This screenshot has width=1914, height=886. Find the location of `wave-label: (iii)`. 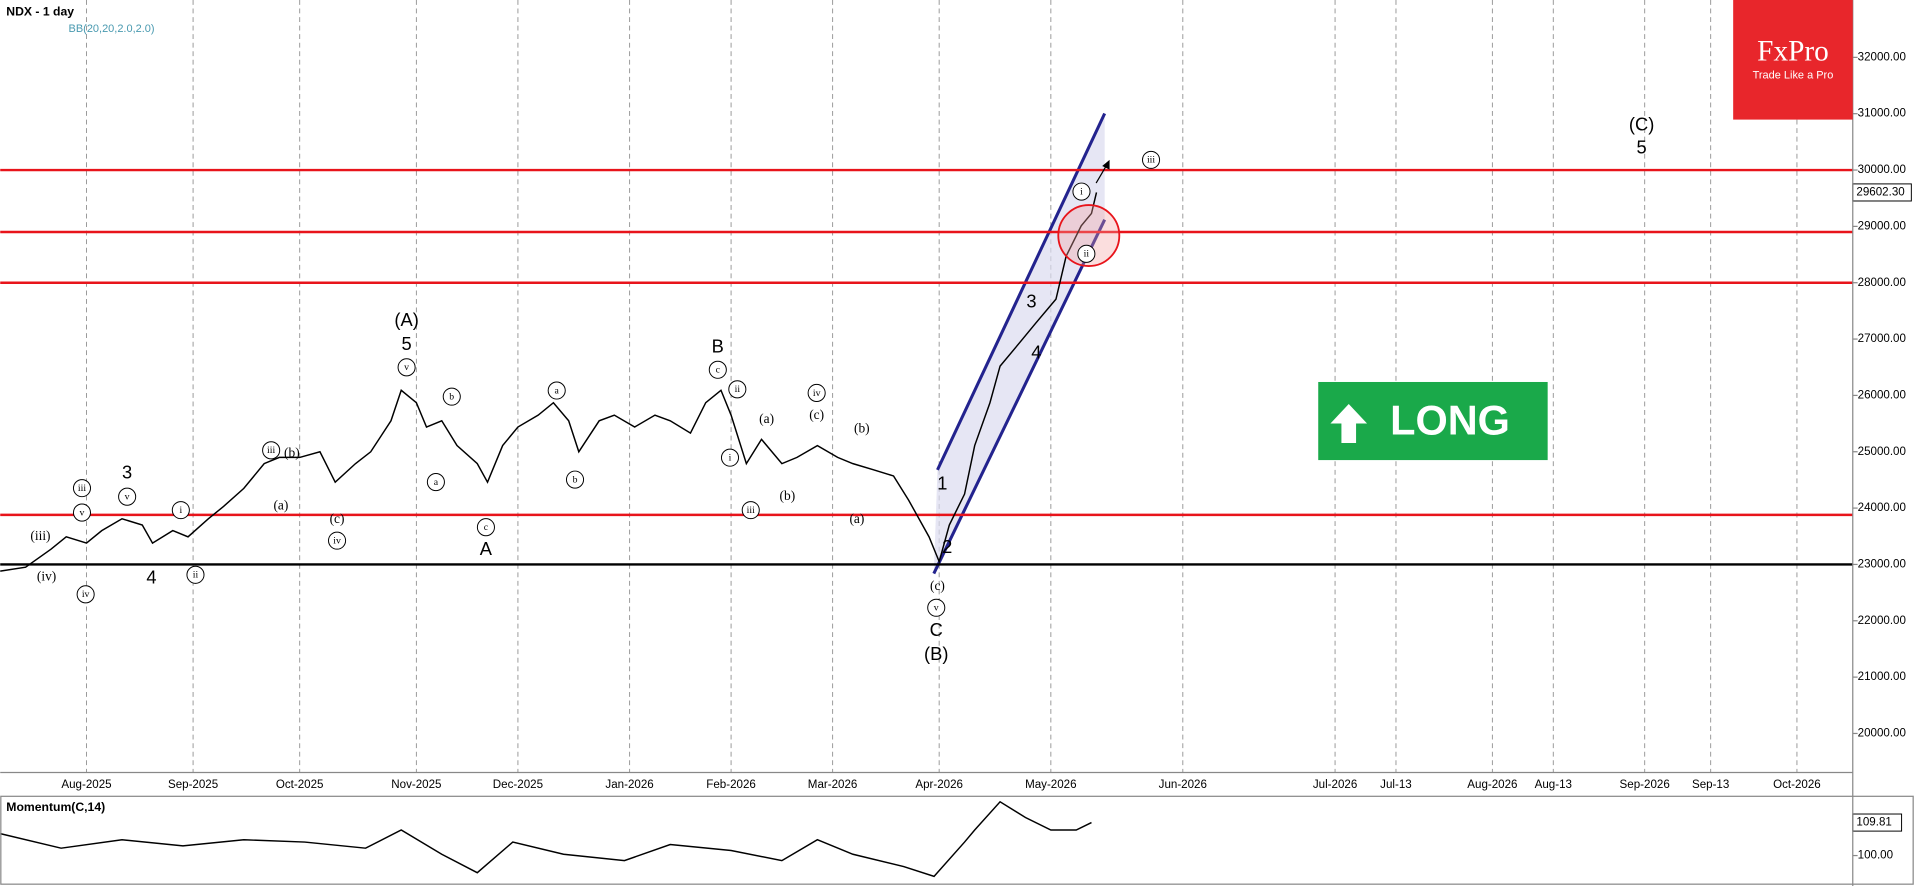

wave-label: (iii) is located at coordinates (40, 535).